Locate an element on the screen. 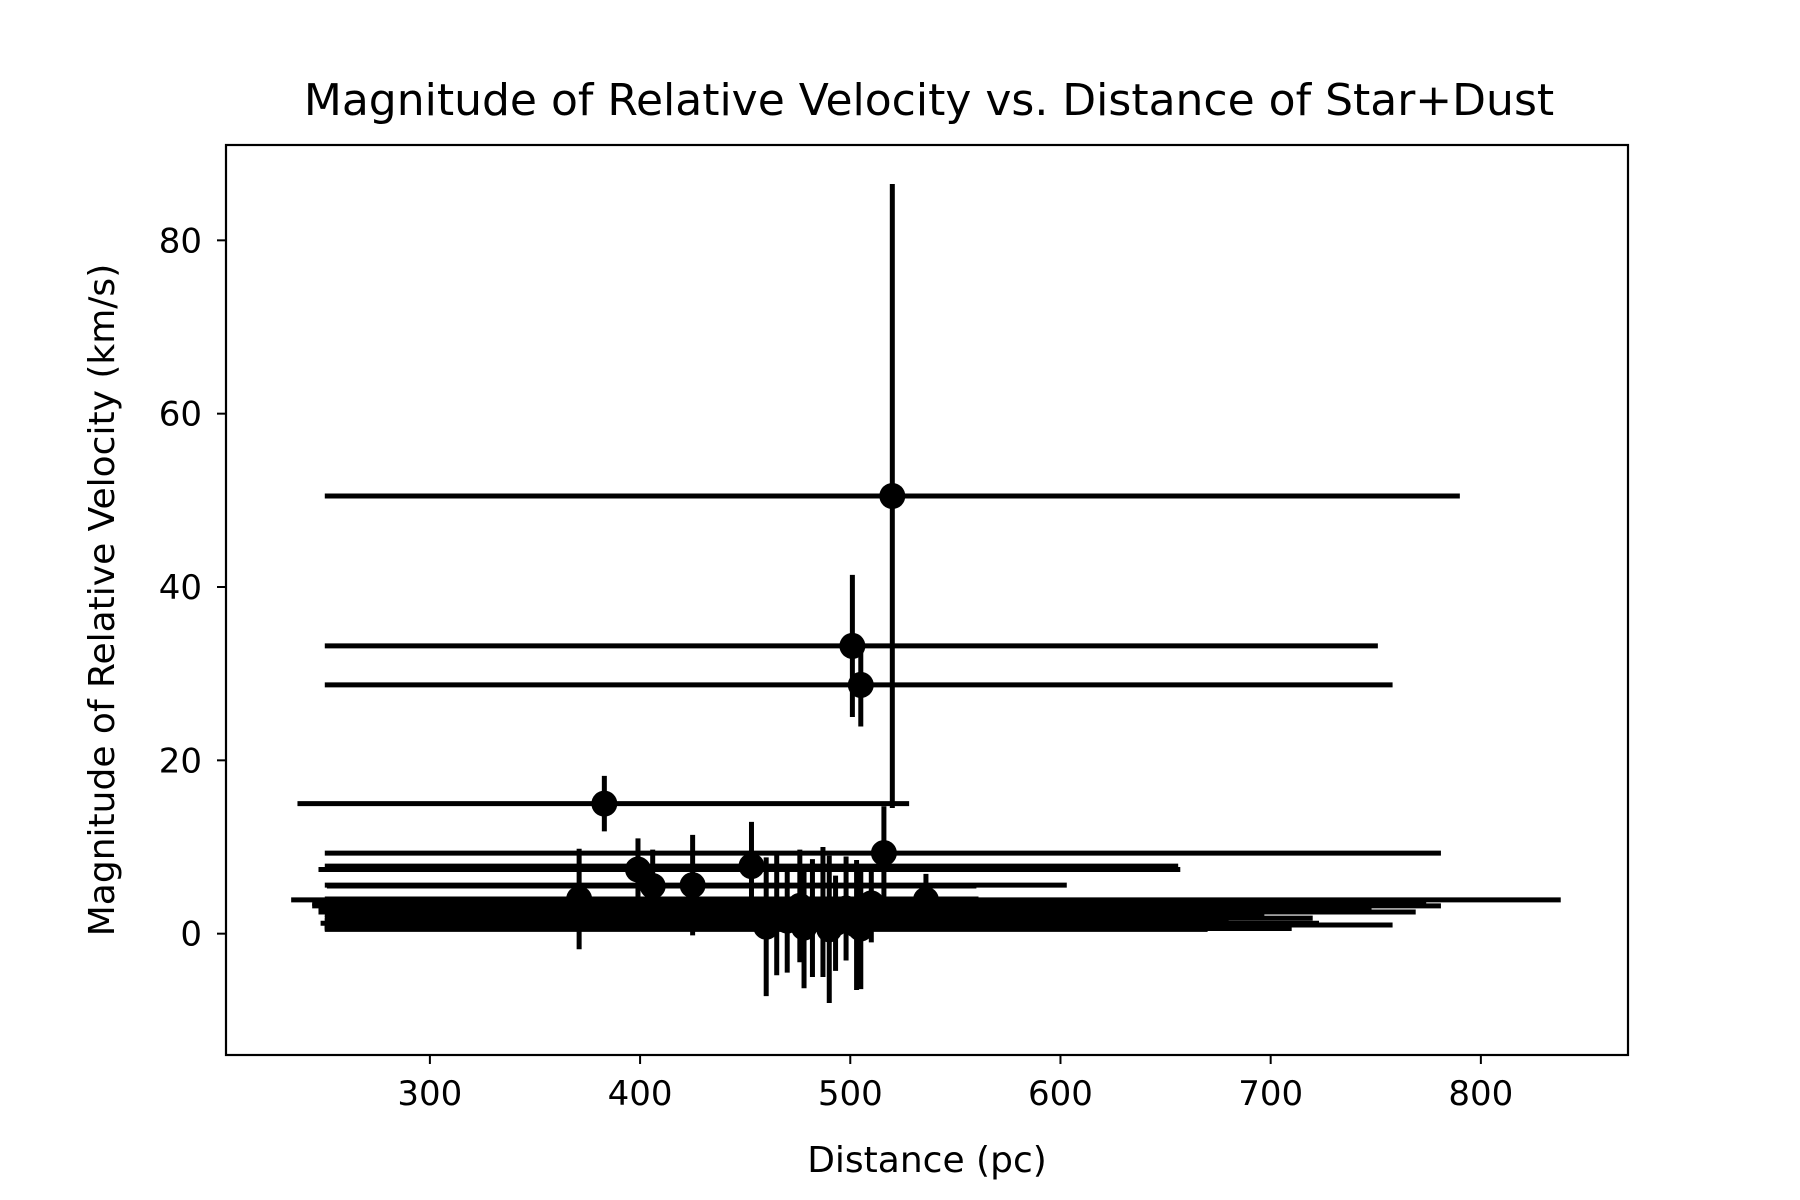 This screenshot has height=1200, width=1800. y-axis: 0 20 40 60 80 is located at coordinates (192, 588).